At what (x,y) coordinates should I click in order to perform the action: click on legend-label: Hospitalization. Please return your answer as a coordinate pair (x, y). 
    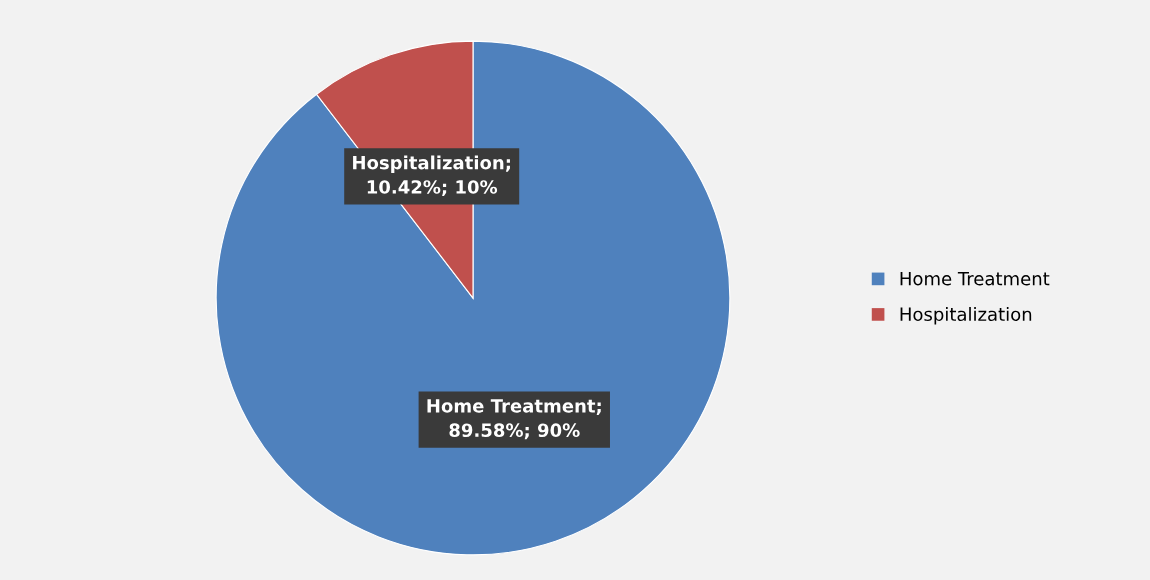
    Looking at the image, I should click on (966, 316).